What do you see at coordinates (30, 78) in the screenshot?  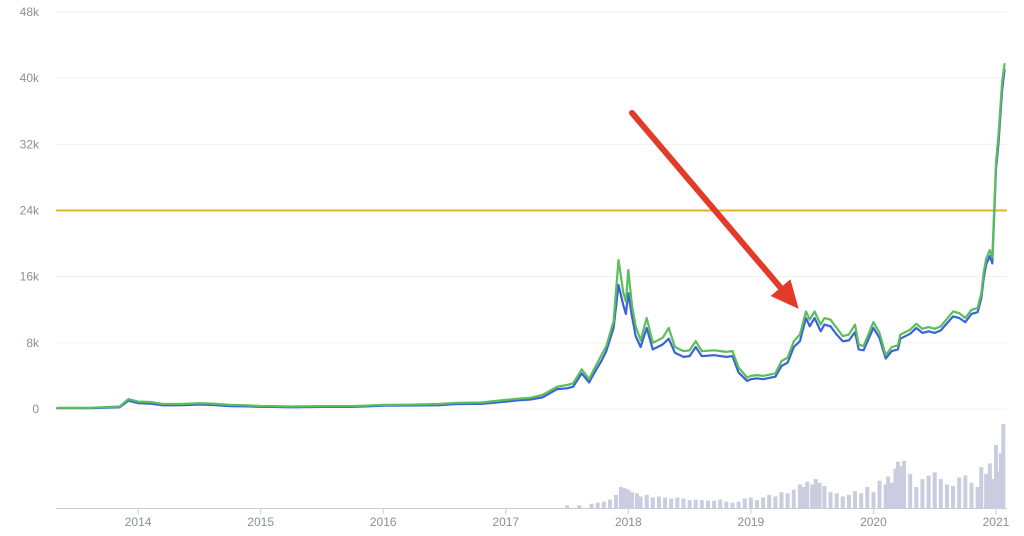 I see `y-tick-label: 40k` at bounding box center [30, 78].